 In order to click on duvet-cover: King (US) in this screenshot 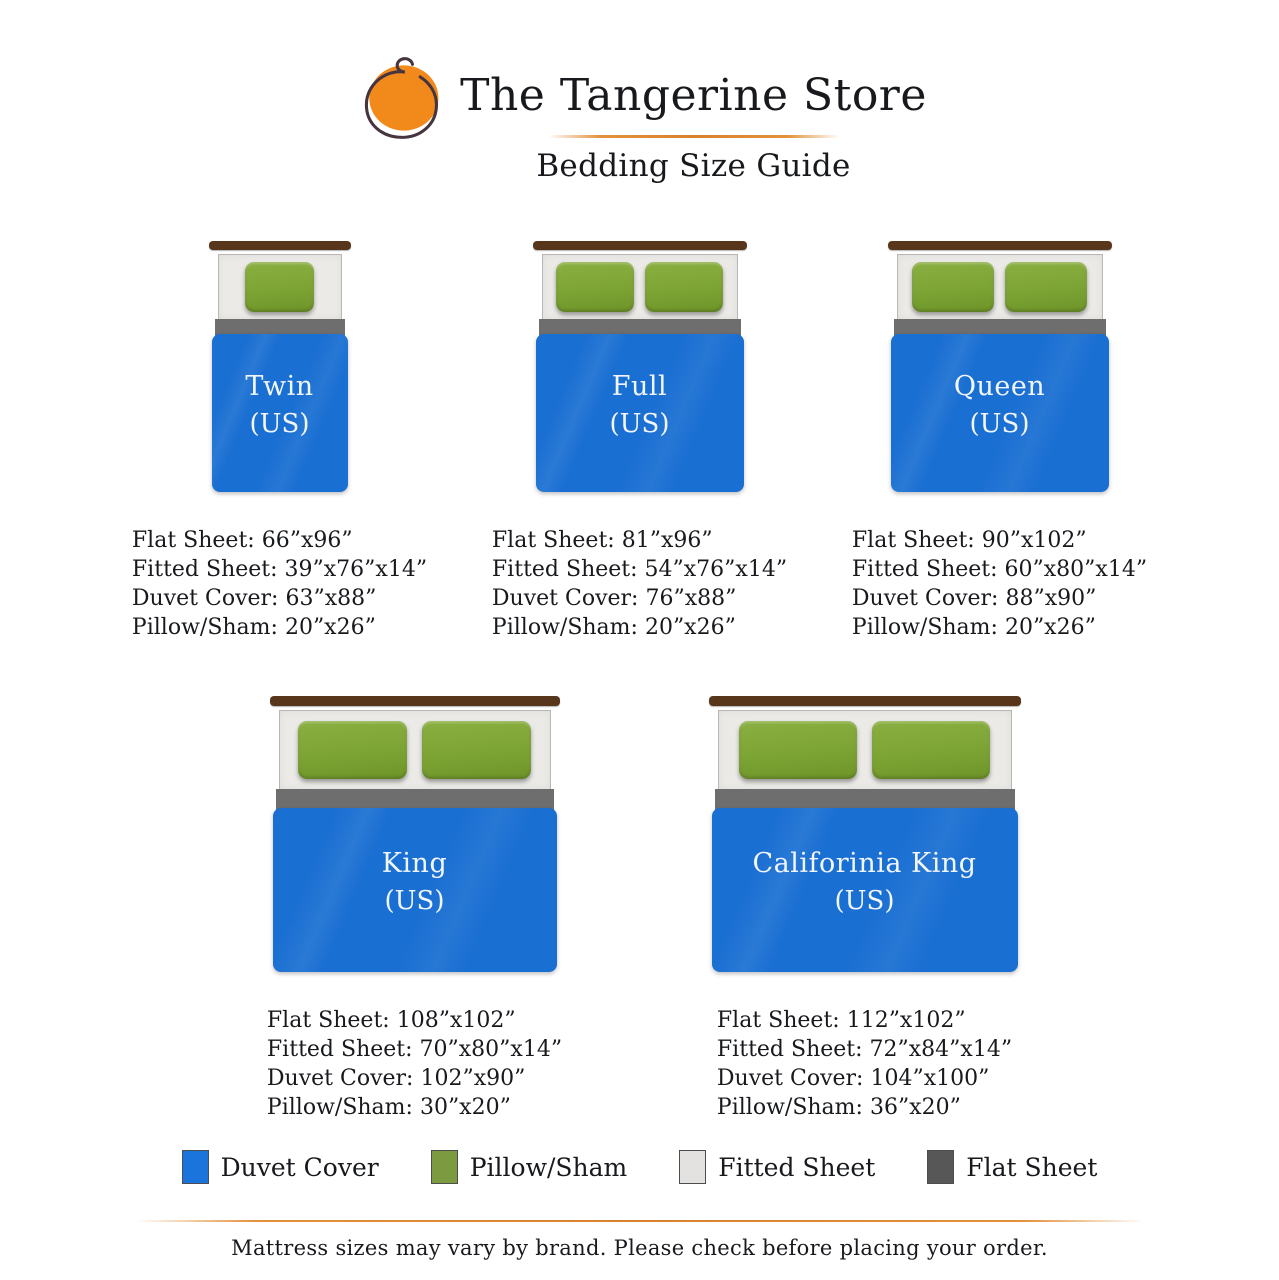, I will do `click(414, 890)`.